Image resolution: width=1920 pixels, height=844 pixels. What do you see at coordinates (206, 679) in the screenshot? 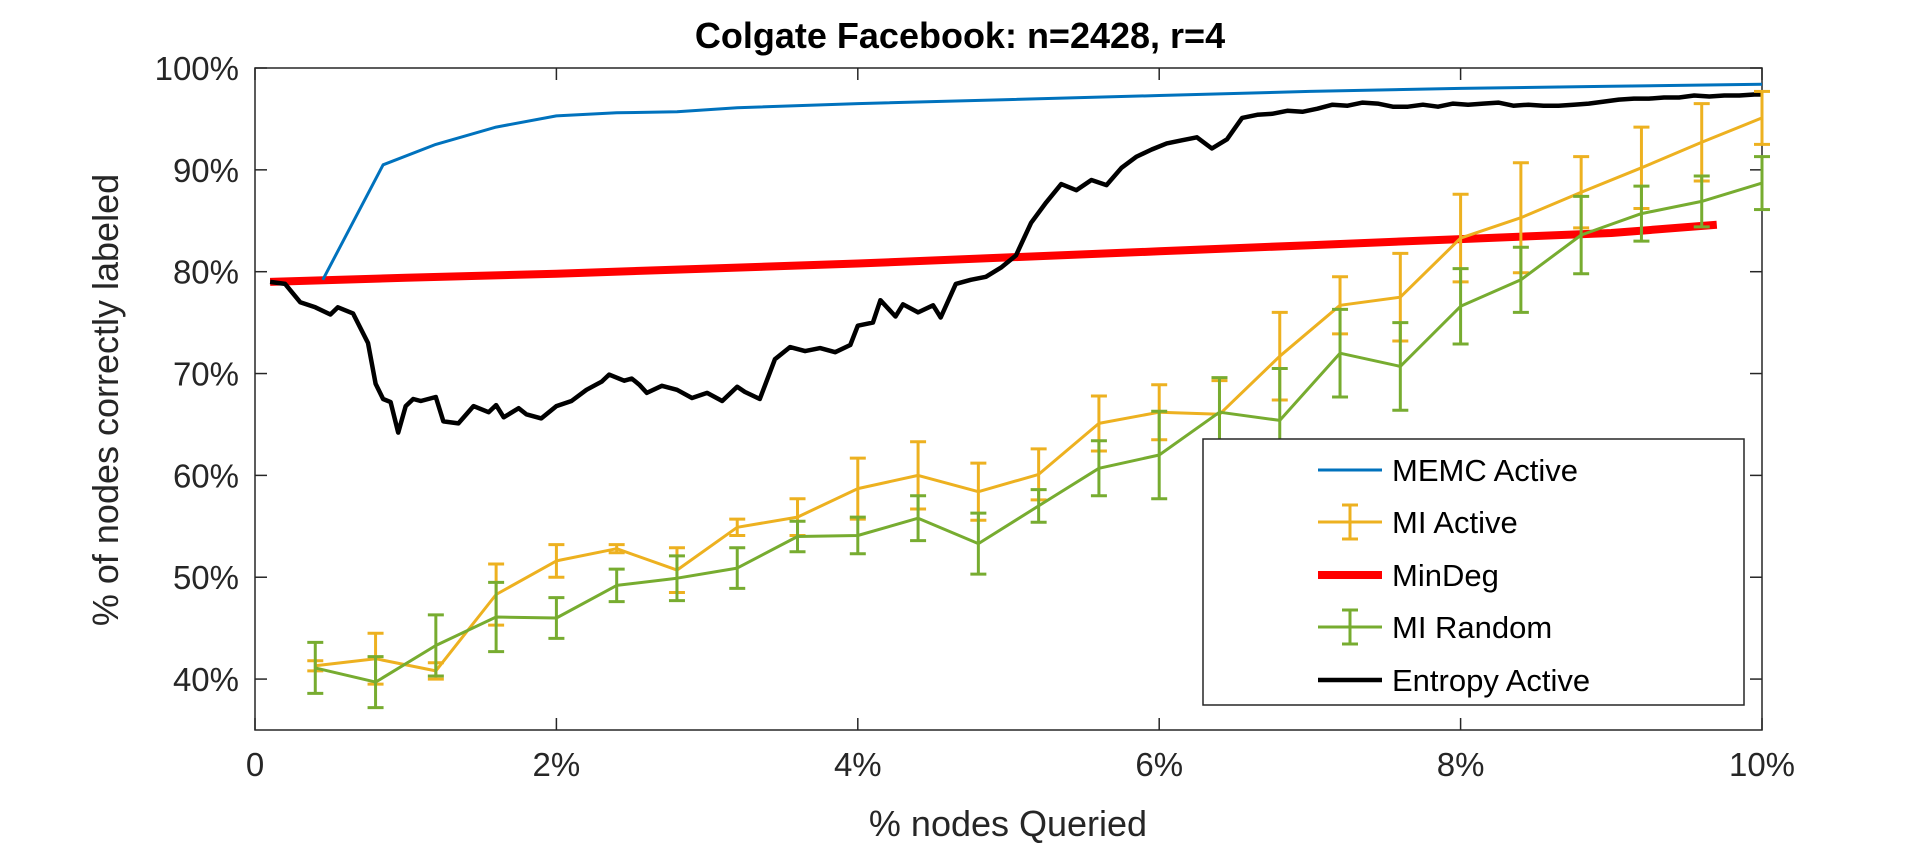
I see `y-tick-label: 40%` at bounding box center [206, 679].